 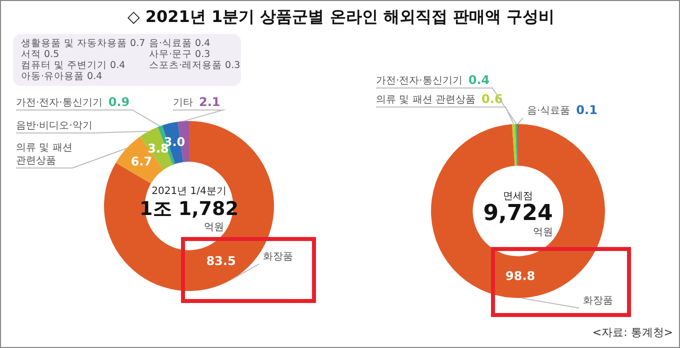 What do you see at coordinates (127, 60) in the screenshot?
I see `rounded-panel: 생활용품 및 자동차용품 0.7 서적 0.5 컴퓨터 및 주변기기 0.4 아동·유아용품 0.4 음·식료품 0.4 사무·문구 0.3 스포츠·레저용품 0.3` at bounding box center [127, 60].